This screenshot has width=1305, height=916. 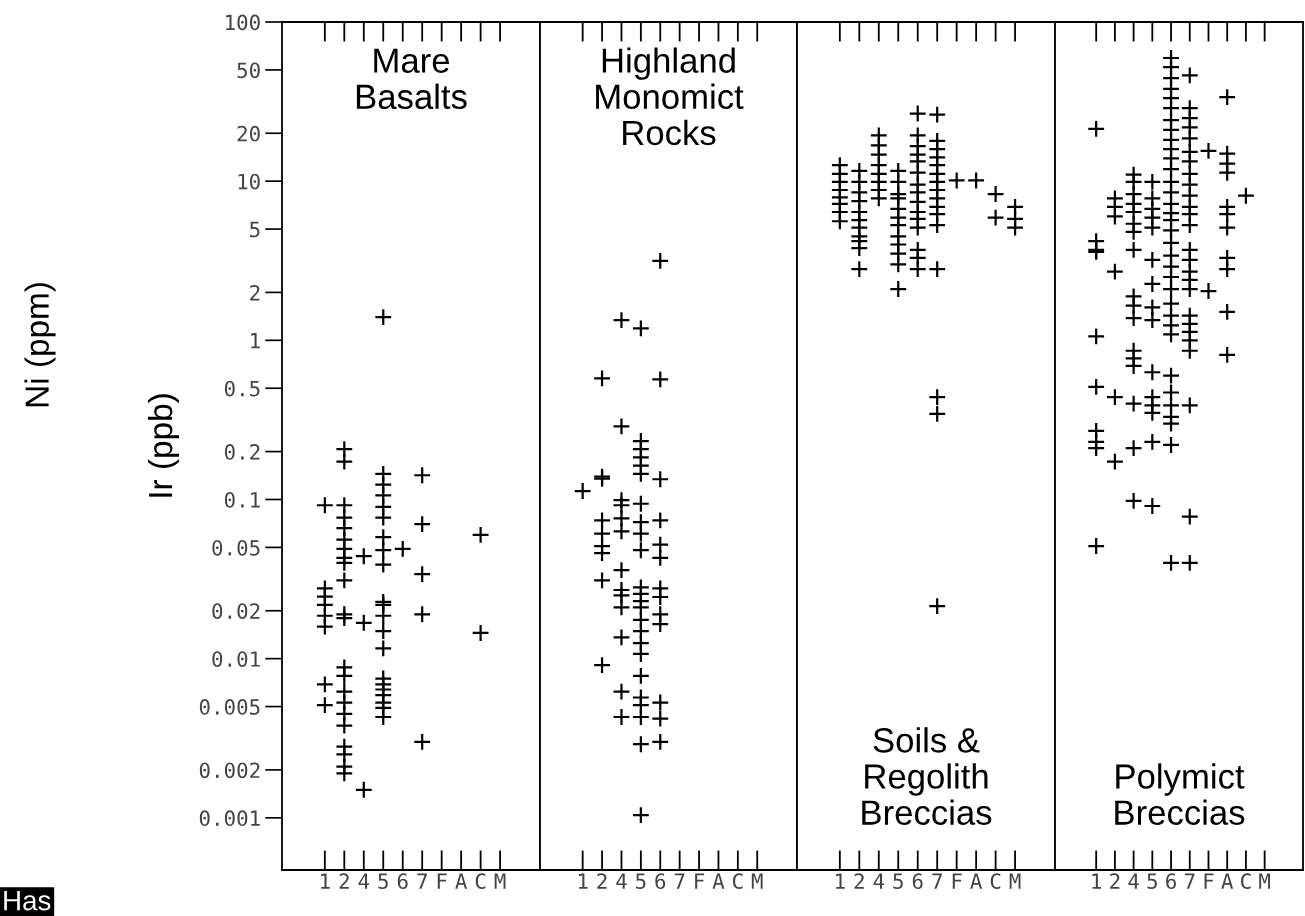 What do you see at coordinates (670, 96) in the screenshot?
I see `annotation: Highland Monomict Rocks` at bounding box center [670, 96].